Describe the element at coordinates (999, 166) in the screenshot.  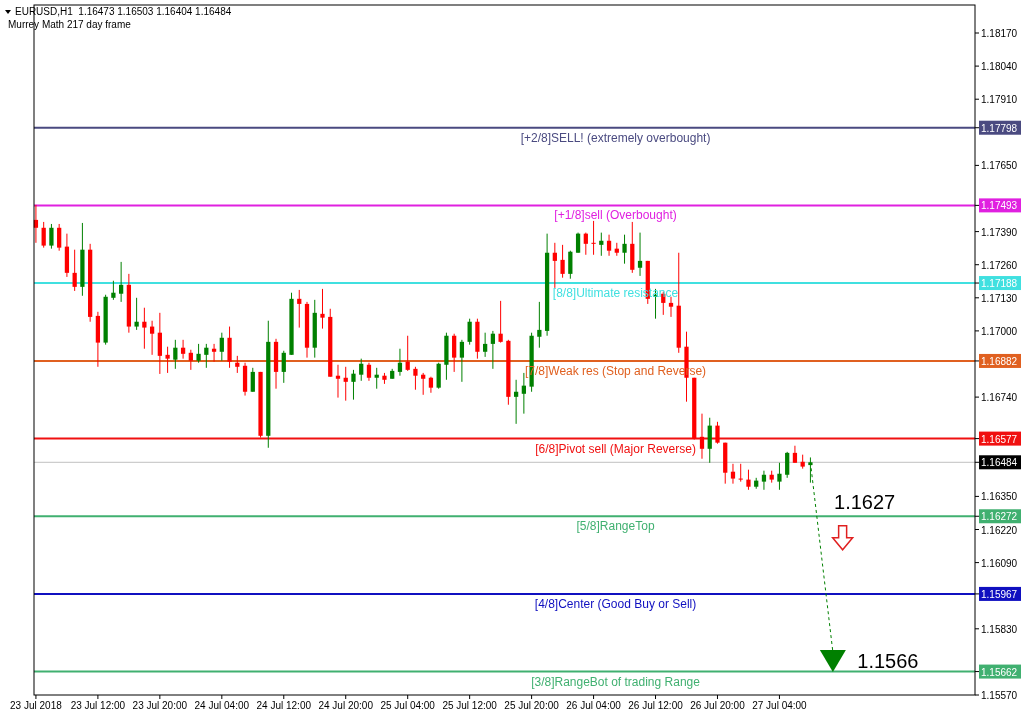
I see `y-tick-label: 1.17650` at that location.